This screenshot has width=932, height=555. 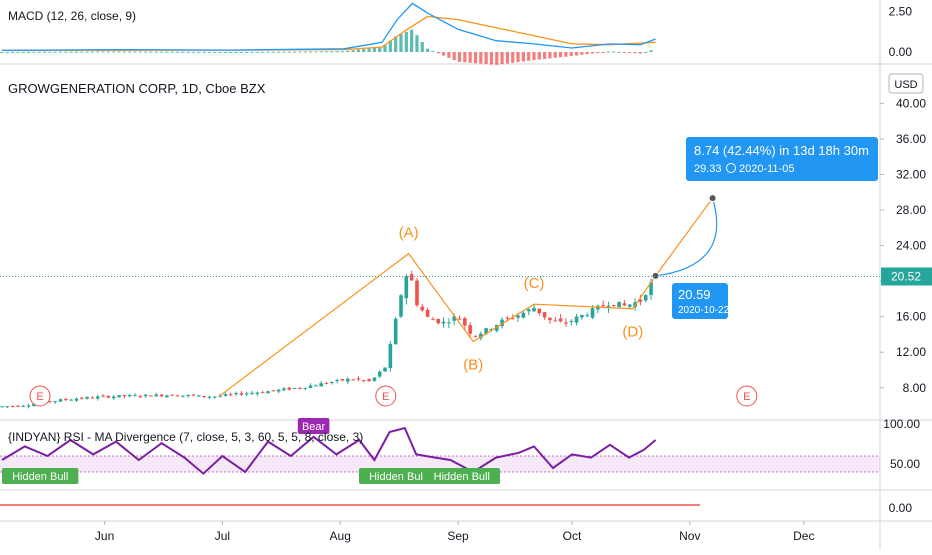 I want to click on currency-label: USD, so click(x=905, y=85).